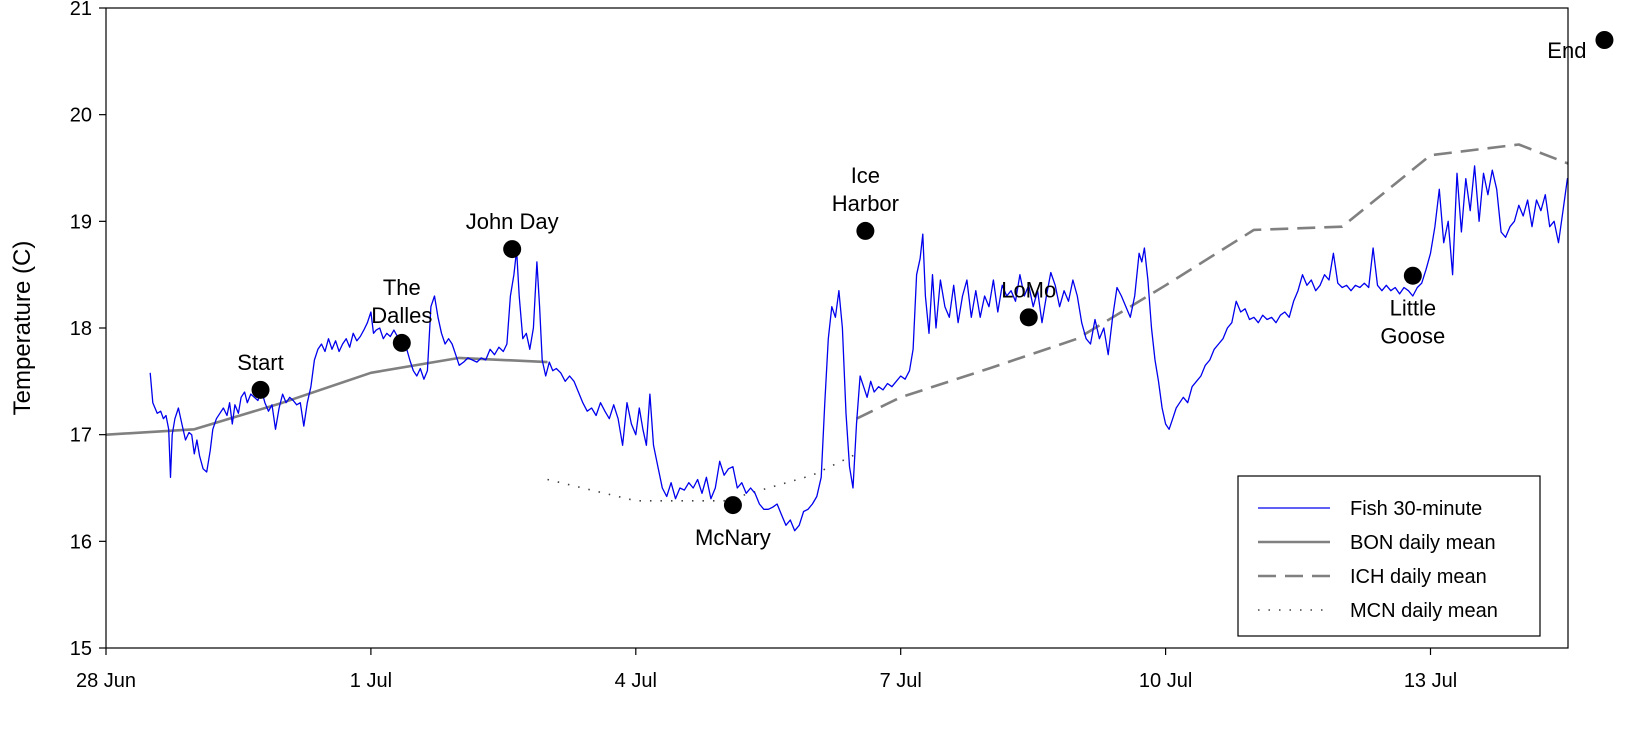 The image size is (1652, 735). What do you see at coordinates (260, 362) in the screenshot?
I see `marker-label: Start` at bounding box center [260, 362].